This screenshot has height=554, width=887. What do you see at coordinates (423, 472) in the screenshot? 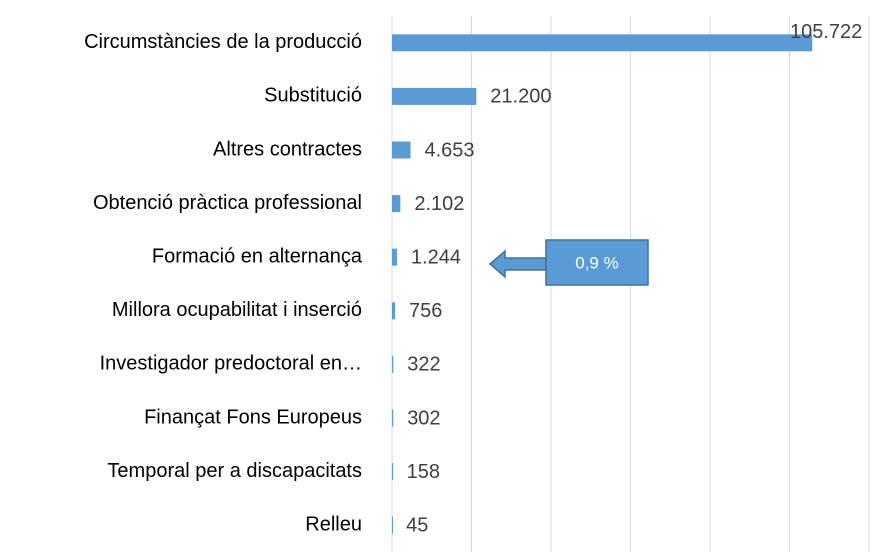
I see `value-label: 158` at bounding box center [423, 472].